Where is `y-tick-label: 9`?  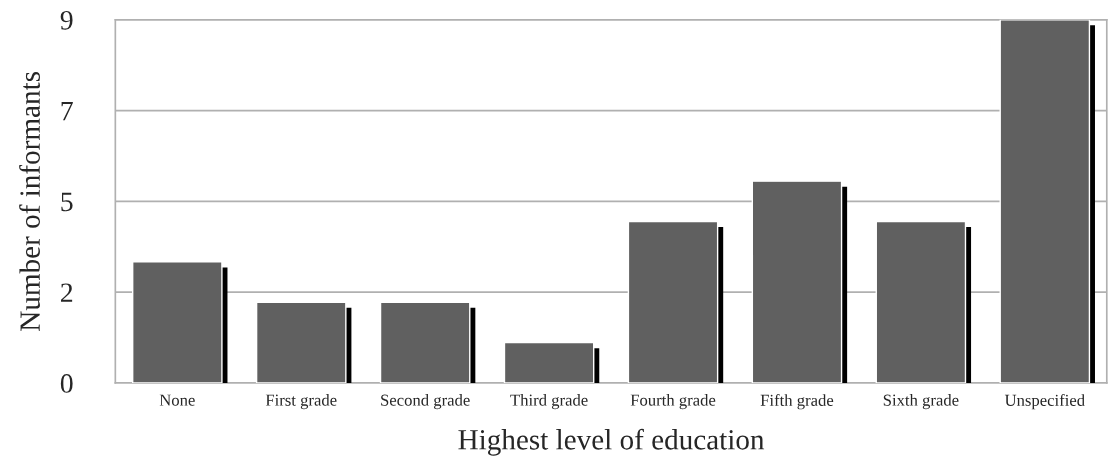 y-tick-label: 9 is located at coordinates (66, 20).